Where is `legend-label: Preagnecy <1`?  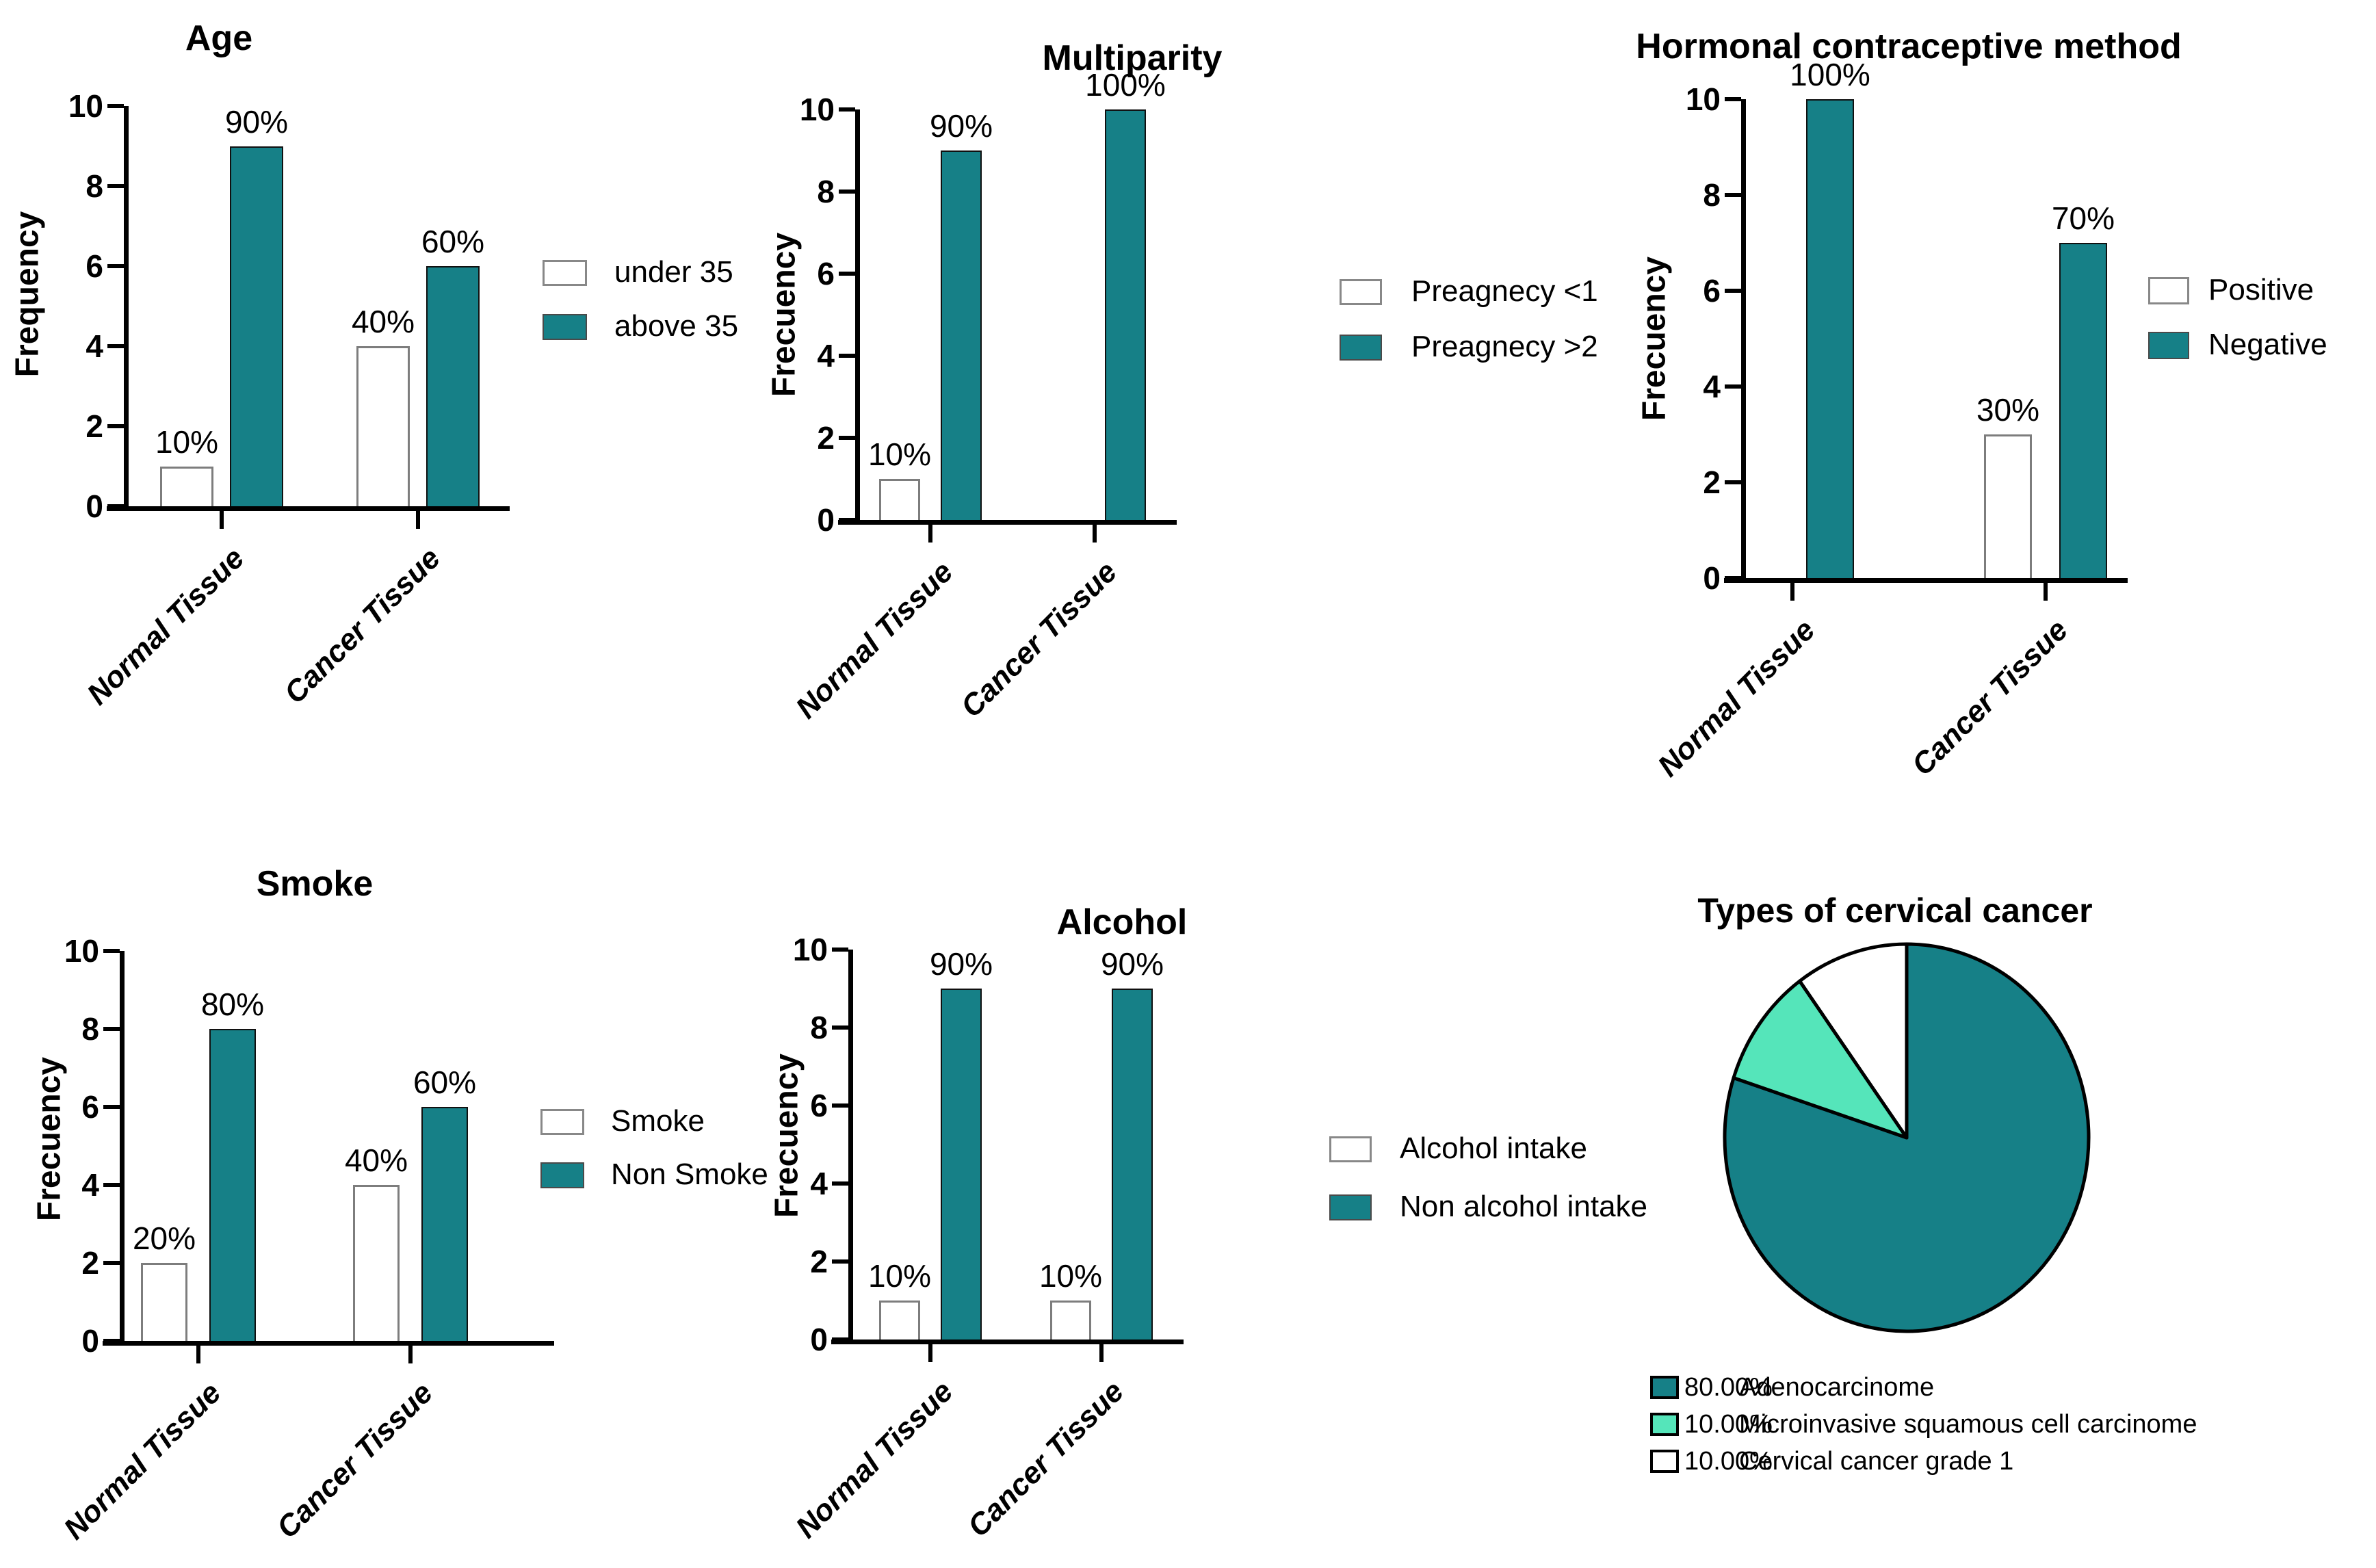
legend-label: Preagnecy <1 is located at coordinates (1505, 291).